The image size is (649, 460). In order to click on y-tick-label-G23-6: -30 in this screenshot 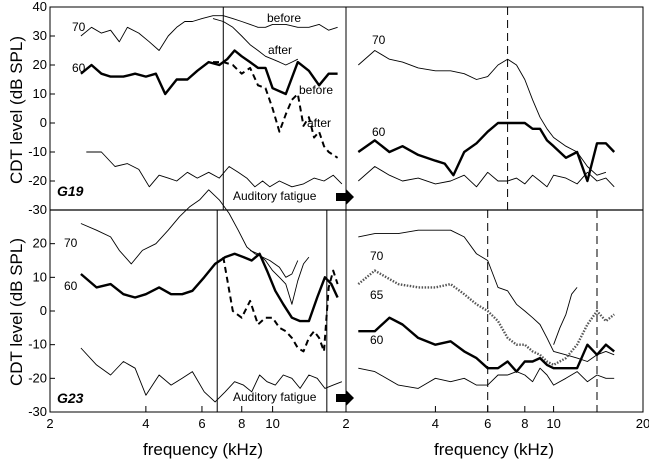, I will do `click(37, 411)`.